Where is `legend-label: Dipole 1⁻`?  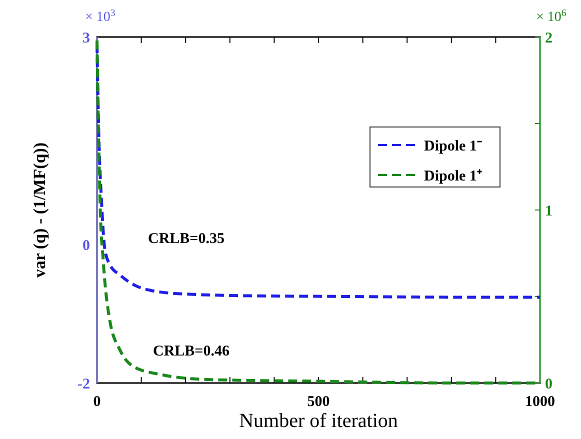
legend-label: Dipole 1⁻ is located at coordinates (453, 146).